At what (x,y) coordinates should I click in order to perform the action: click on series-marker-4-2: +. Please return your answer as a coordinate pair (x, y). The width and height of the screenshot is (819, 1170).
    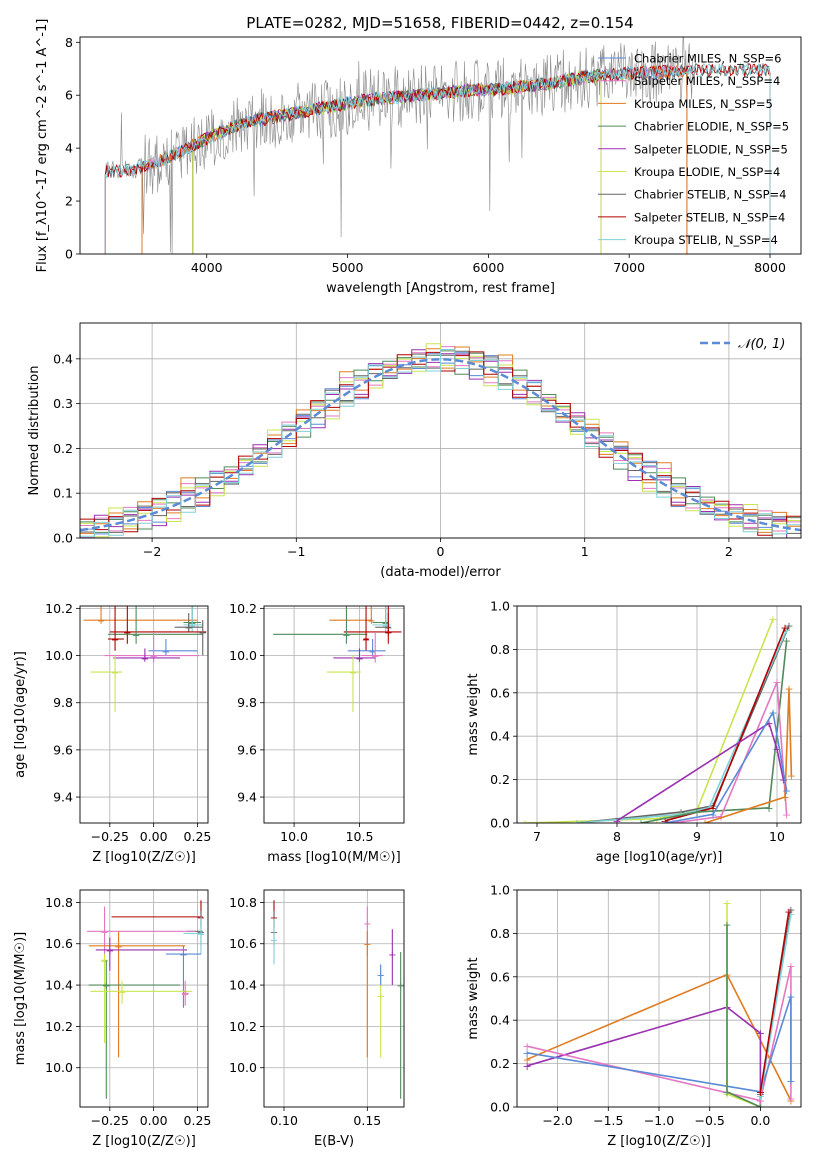
    Looking at the image, I should click on (768, 808).